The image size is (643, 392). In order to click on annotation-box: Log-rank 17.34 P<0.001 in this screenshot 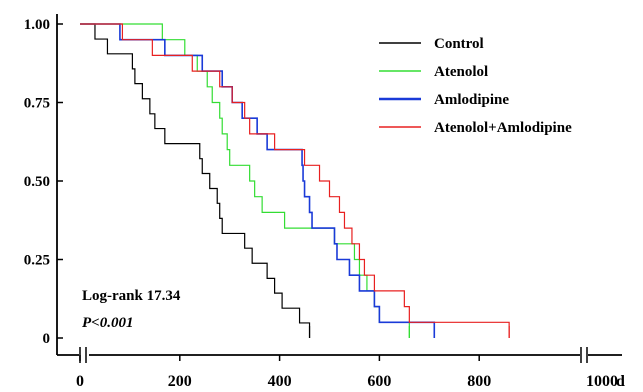, I will do `click(124, 303)`.